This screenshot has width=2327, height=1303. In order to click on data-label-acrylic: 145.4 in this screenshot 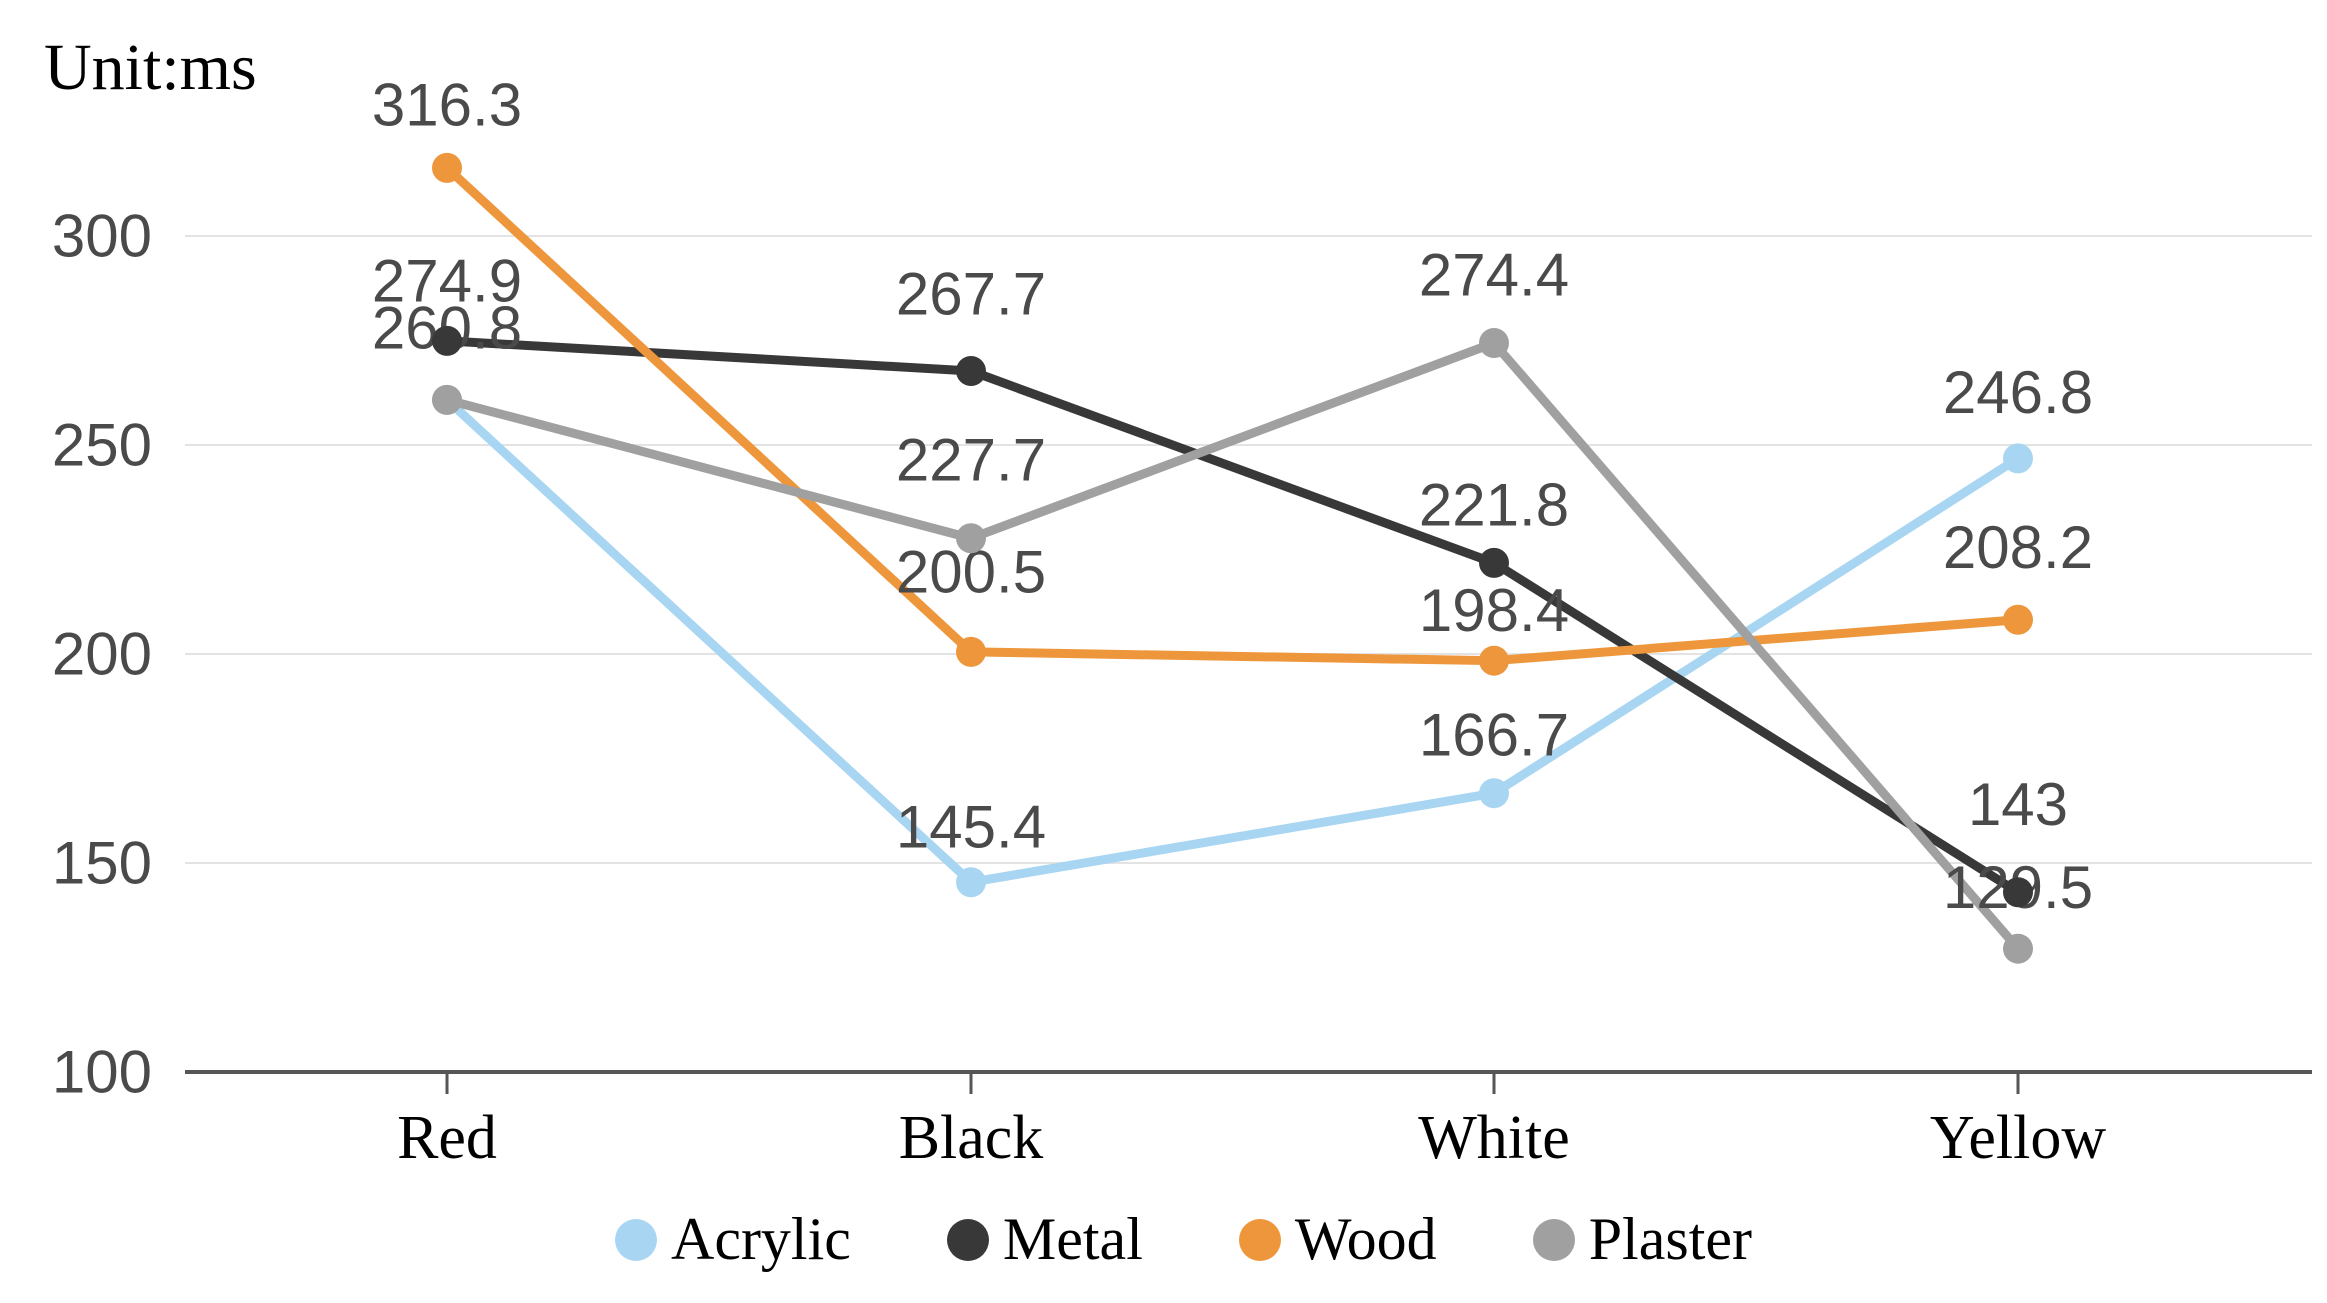, I will do `click(971, 827)`.